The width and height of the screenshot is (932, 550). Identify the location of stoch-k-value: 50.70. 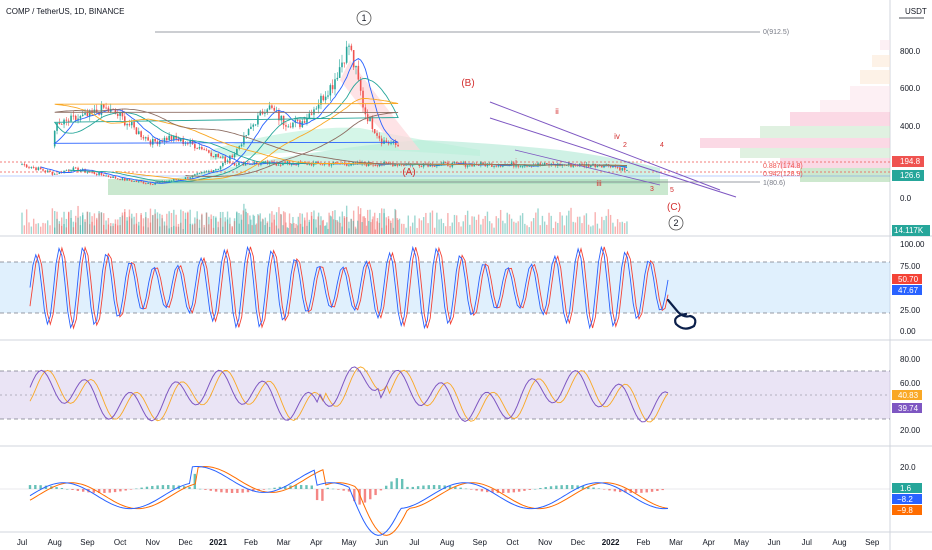
(908, 279).